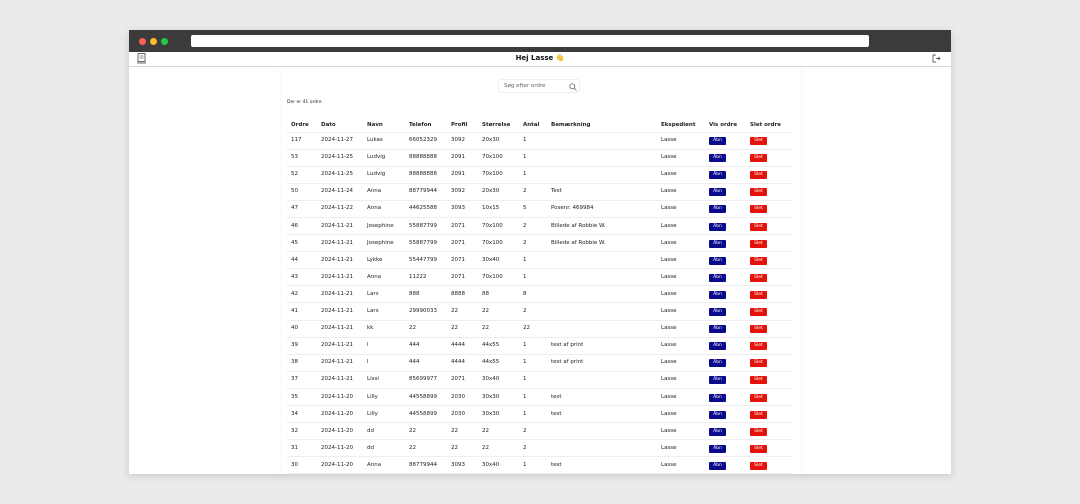 The height and width of the screenshot is (504, 1080). I want to click on cell: Posenr. 469984, so click(572, 208).